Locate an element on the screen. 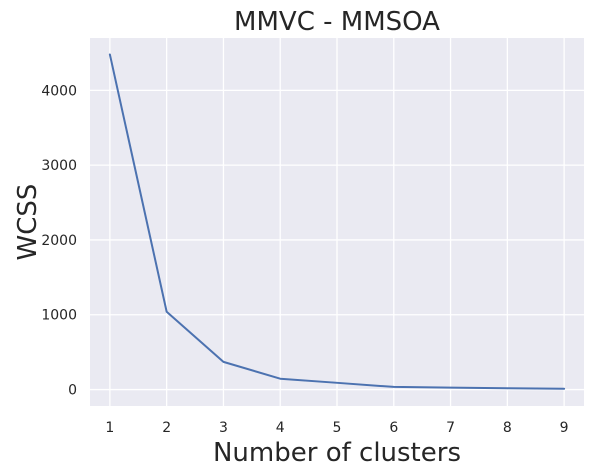 Image resolution: width=594 pixels, height=476 pixels. x-tick-label: 4 is located at coordinates (280, 428).